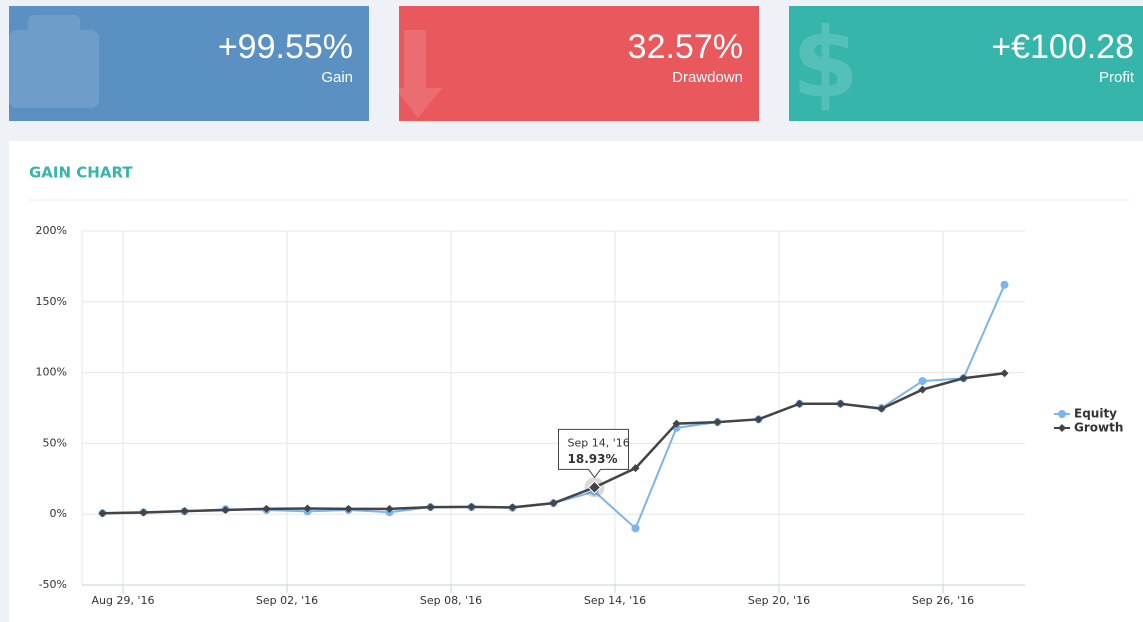 The height and width of the screenshot is (622, 1143). I want to click on y-tick-label: -50%, so click(53, 584).